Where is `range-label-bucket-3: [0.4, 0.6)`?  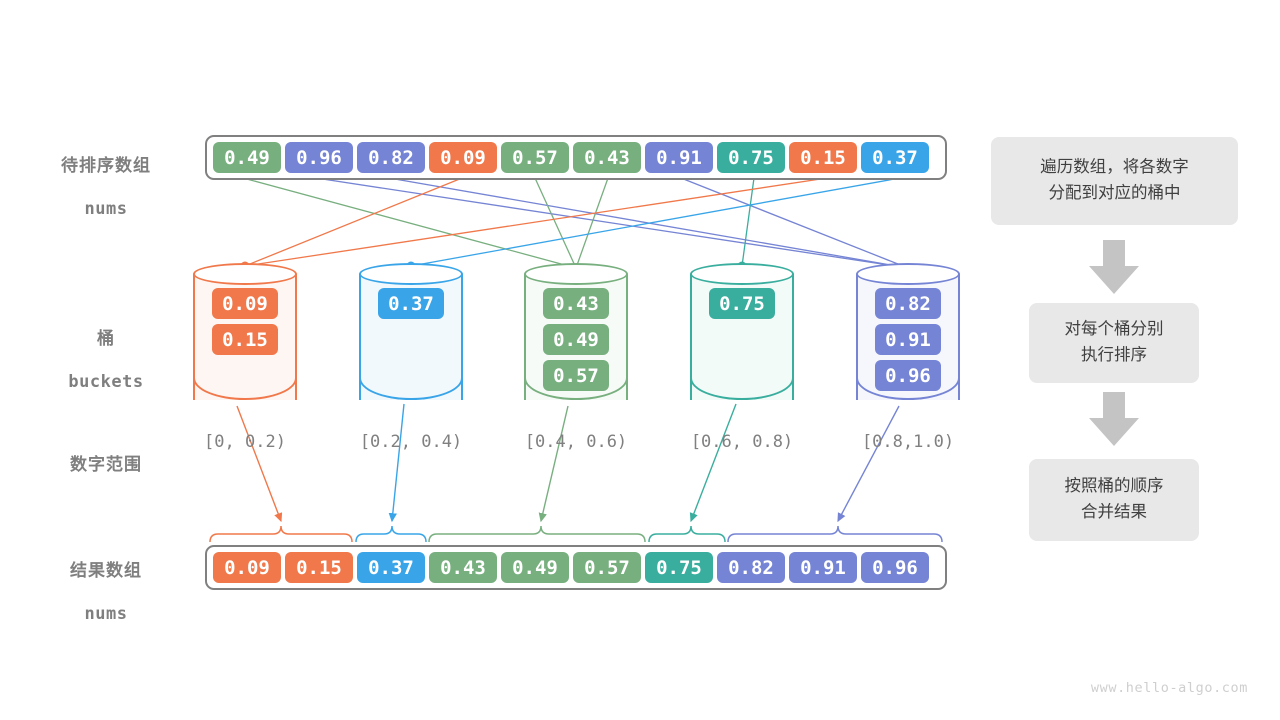 range-label-bucket-3: [0.4, 0.6) is located at coordinates (576, 442).